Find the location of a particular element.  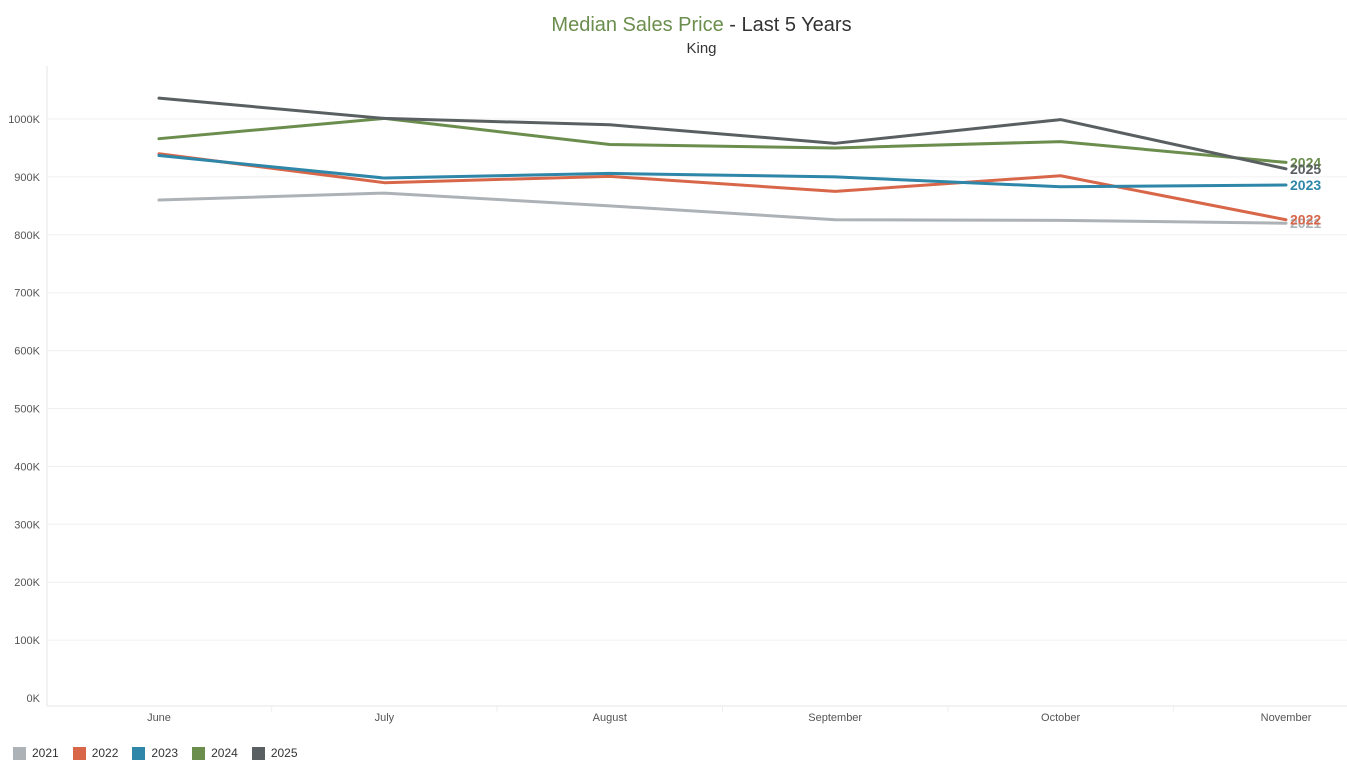

x-tick-label: June is located at coordinates (159, 718).